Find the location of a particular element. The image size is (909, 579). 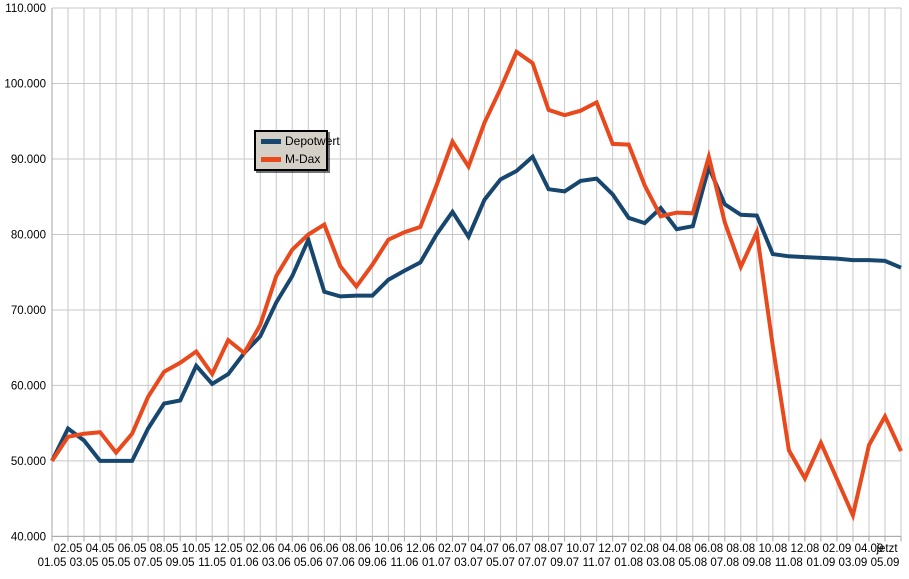

x-axis-tick-label: 04.08 is located at coordinates (676, 549).